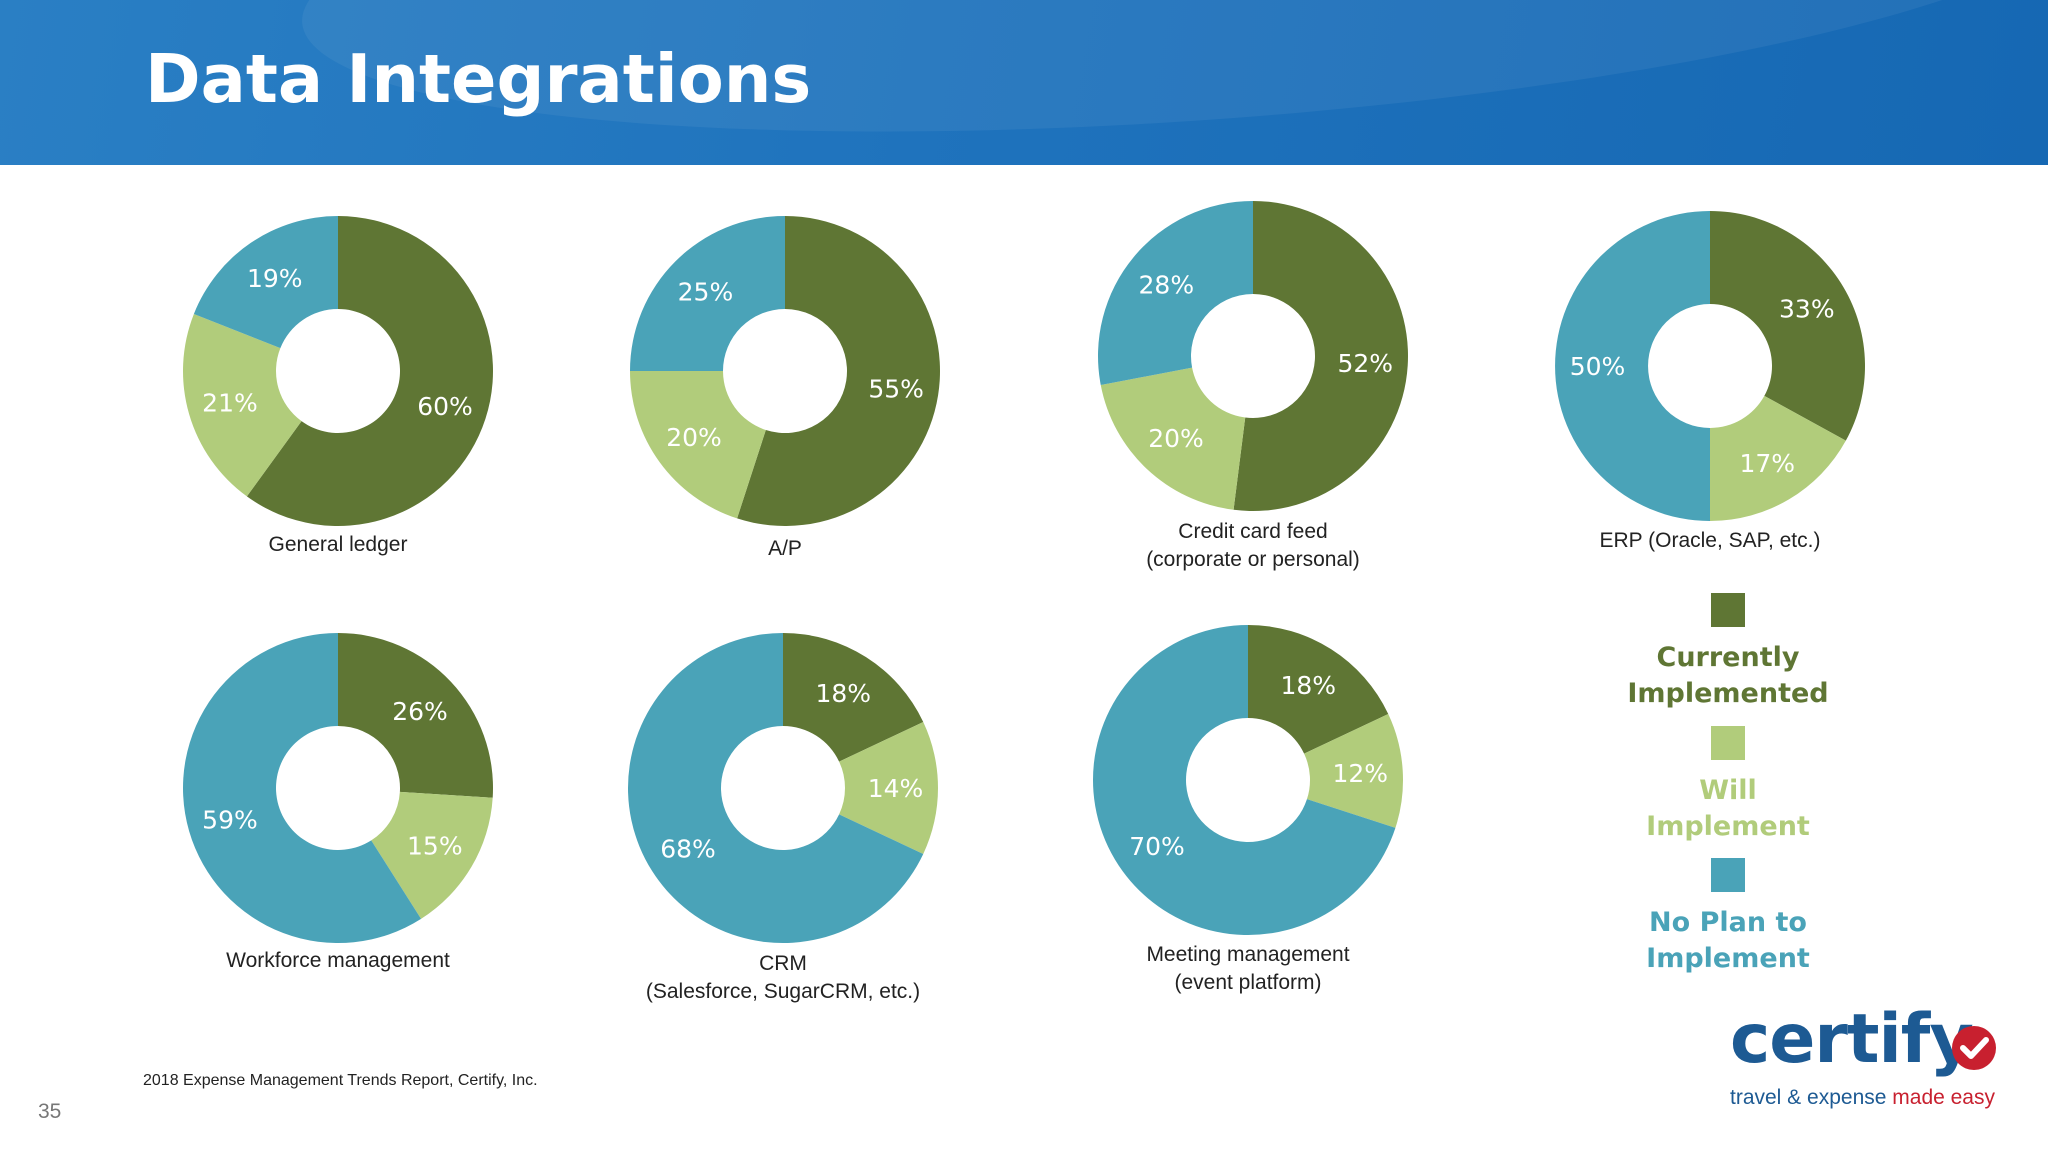 Image resolution: width=2048 pixels, height=1152 pixels. I want to click on chart-caption: CRM (Salesforce, SugarCRM, etc.), so click(783, 977).